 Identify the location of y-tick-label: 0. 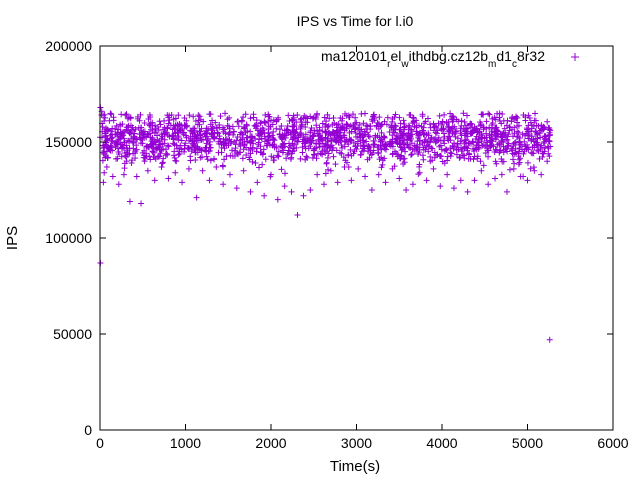
(88, 430).